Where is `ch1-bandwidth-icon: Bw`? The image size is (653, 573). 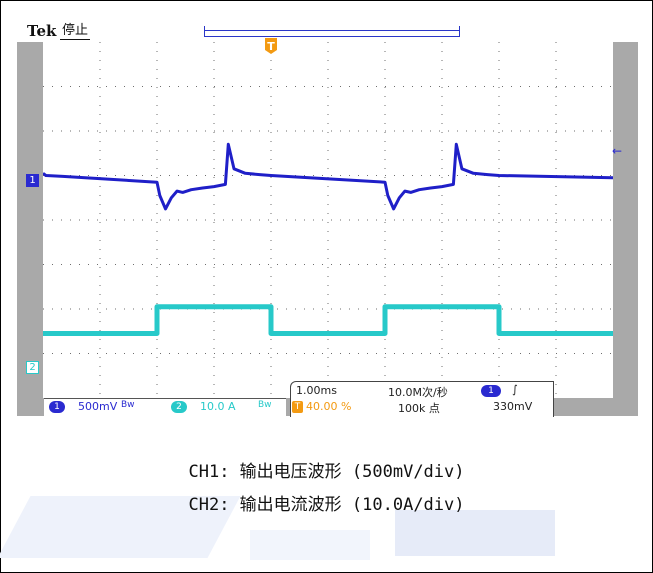
ch1-bandwidth-icon: Bw is located at coordinates (128, 405).